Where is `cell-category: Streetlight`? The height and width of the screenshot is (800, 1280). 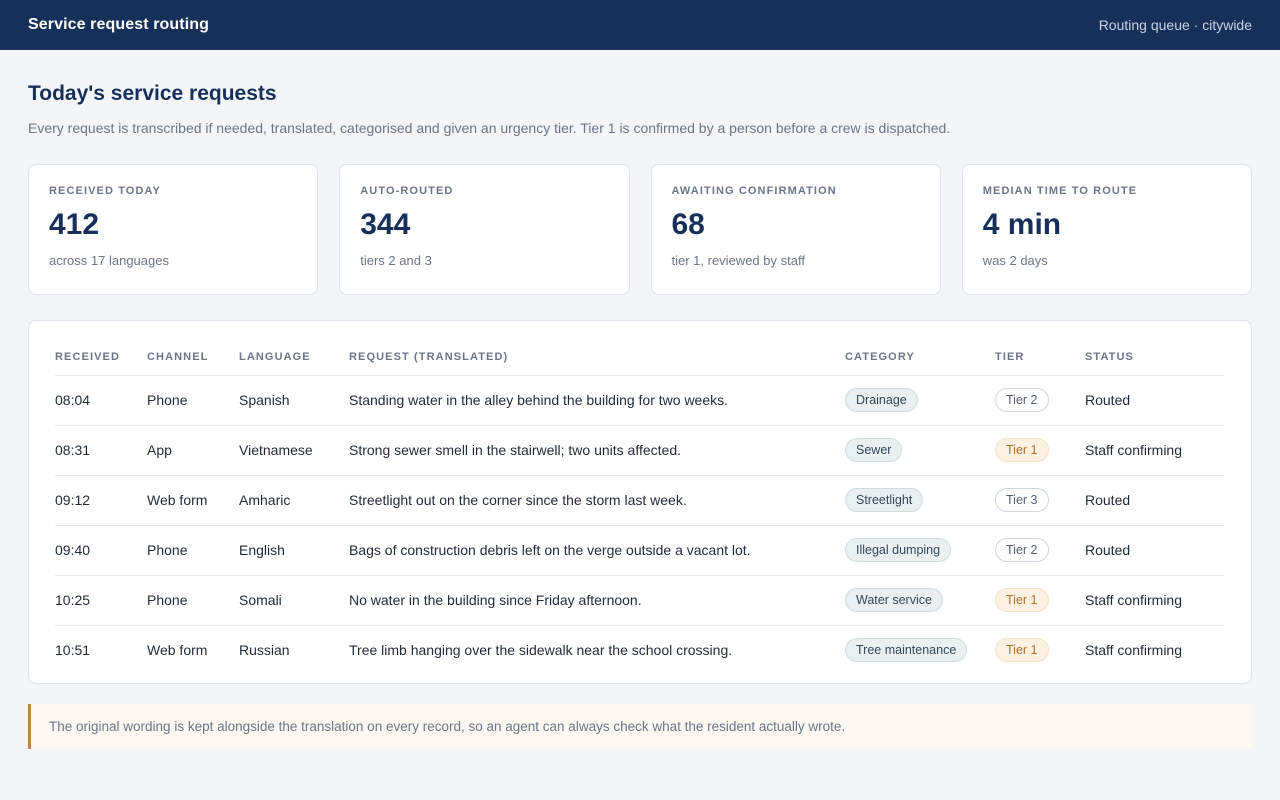 cell-category: Streetlight is located at coordinates (920, 500).